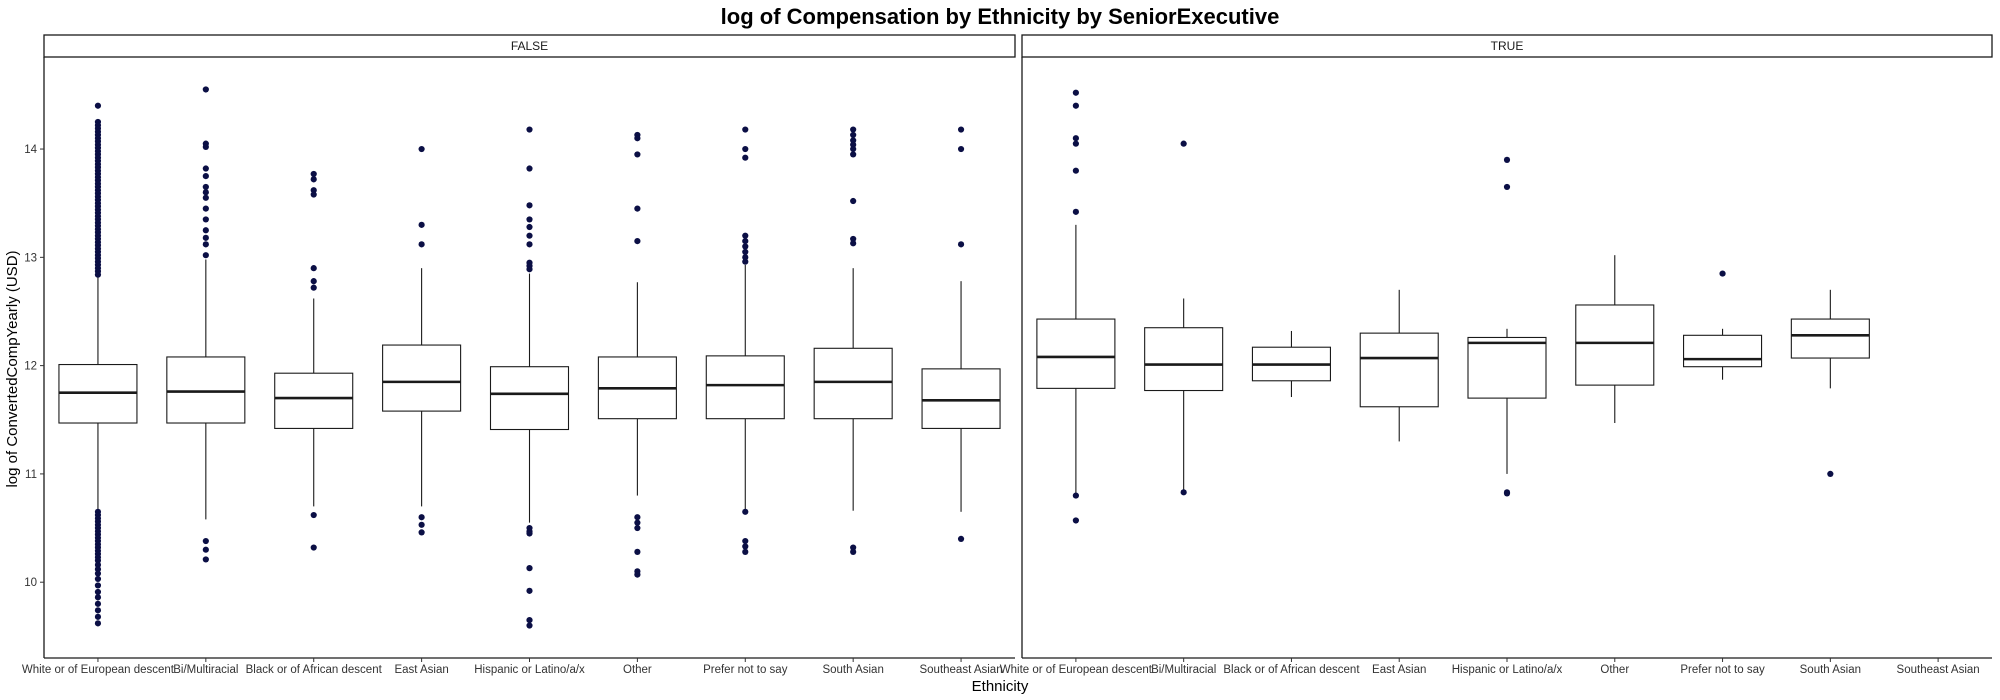  Describe the element at coordinates (30, 150) in the screenshot. I see `y-tick-label: 14` at that location.